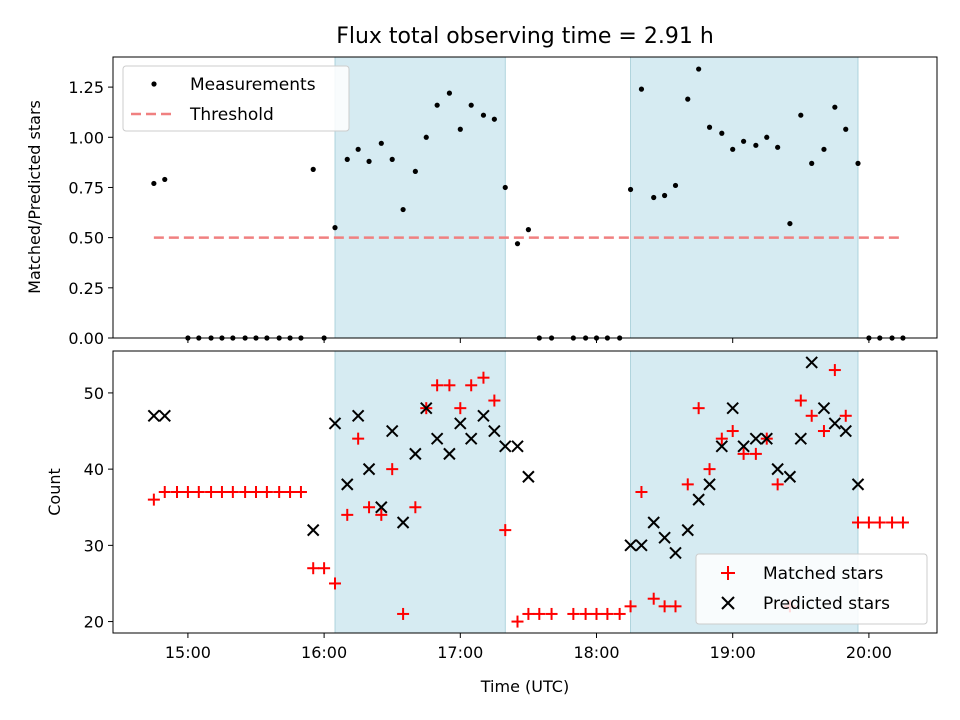  Describe the element at coordinates (94, 622) in the screenshot. I see `bottom-y-tick-label: 20` at that location.